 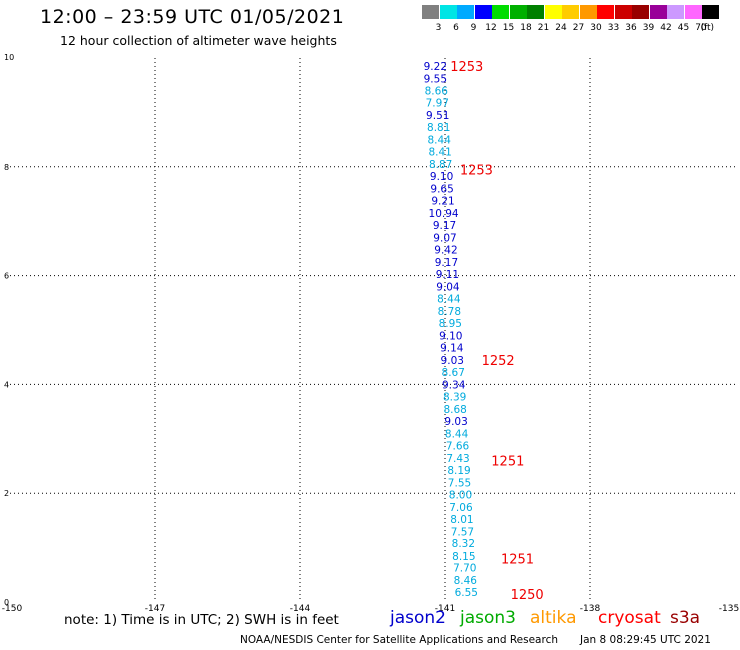 I want to click on color-scale-label: 36, so click(x=631, y=28).